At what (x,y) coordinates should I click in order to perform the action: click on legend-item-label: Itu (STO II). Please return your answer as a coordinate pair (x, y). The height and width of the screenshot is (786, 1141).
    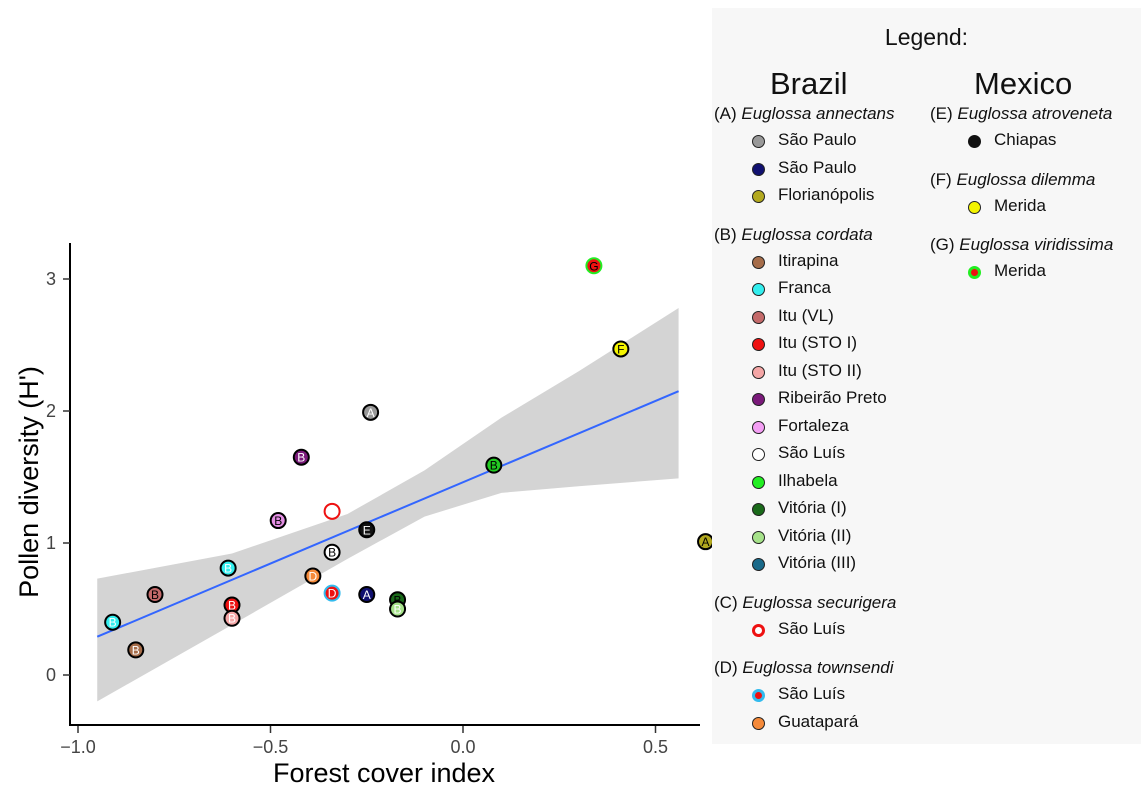
    Looking at the image, I should click on (820, 370).